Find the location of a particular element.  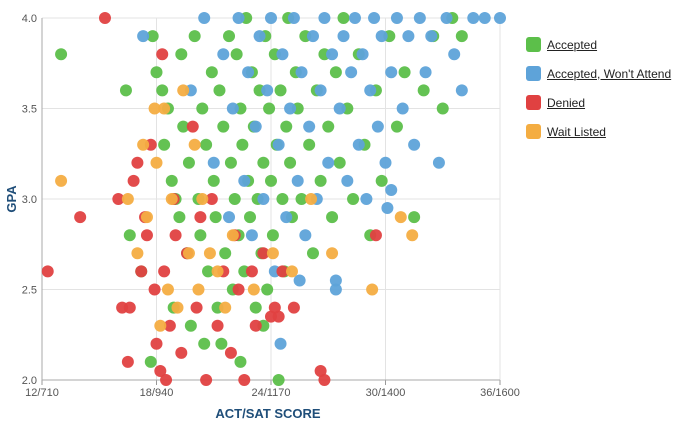

legend-swatch-denied is located at coordinates (533, 102).